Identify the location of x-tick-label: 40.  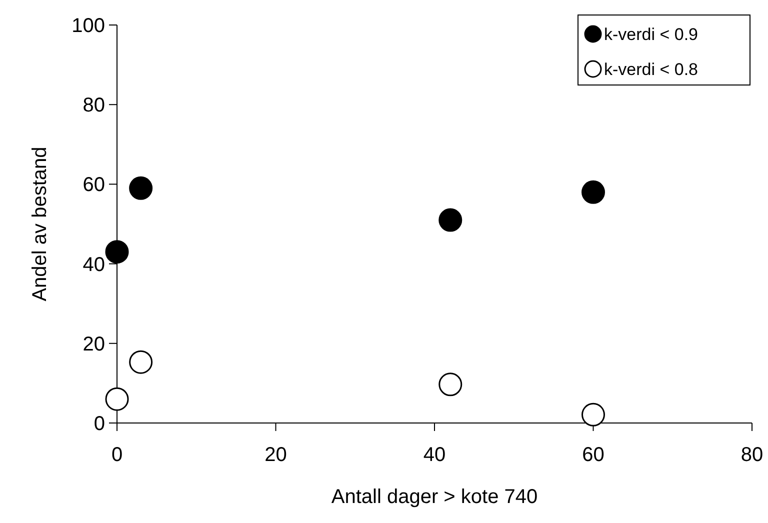
(434, 455).